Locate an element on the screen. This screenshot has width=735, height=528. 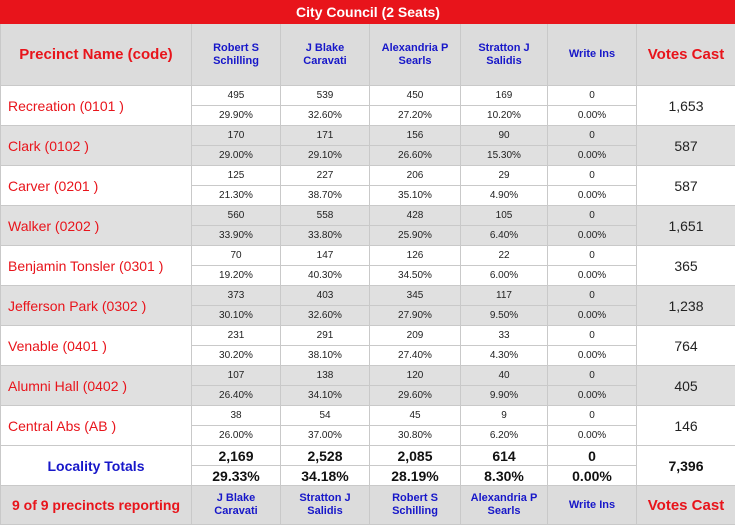
locality-totals-label: Locality Totals is located at coordinates (96, 465).